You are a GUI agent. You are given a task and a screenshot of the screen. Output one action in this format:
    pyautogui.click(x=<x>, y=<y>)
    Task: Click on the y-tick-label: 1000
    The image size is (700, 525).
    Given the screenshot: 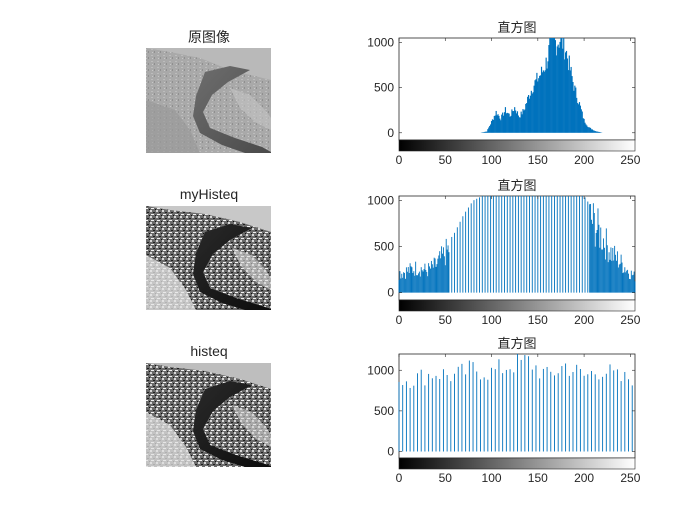 What is the action you would take?
    pyautogui.click(x=380, y=43)
    